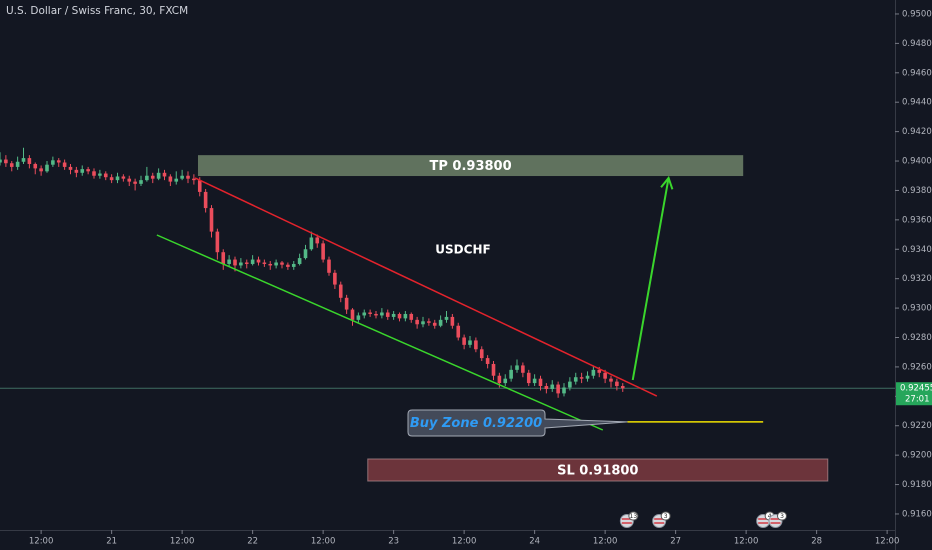 This screenshot has width=932, height=550. I want to click on callout-box, so click(517, 423).